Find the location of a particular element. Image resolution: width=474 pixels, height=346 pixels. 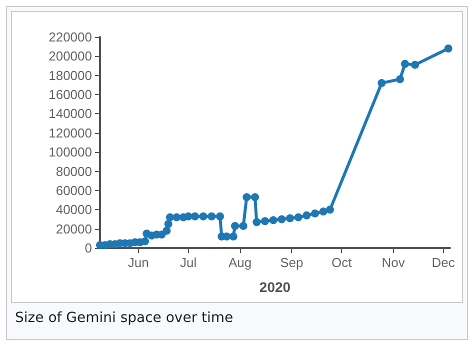

y-tick-label: 100000 is located at coordinates (70, 152).